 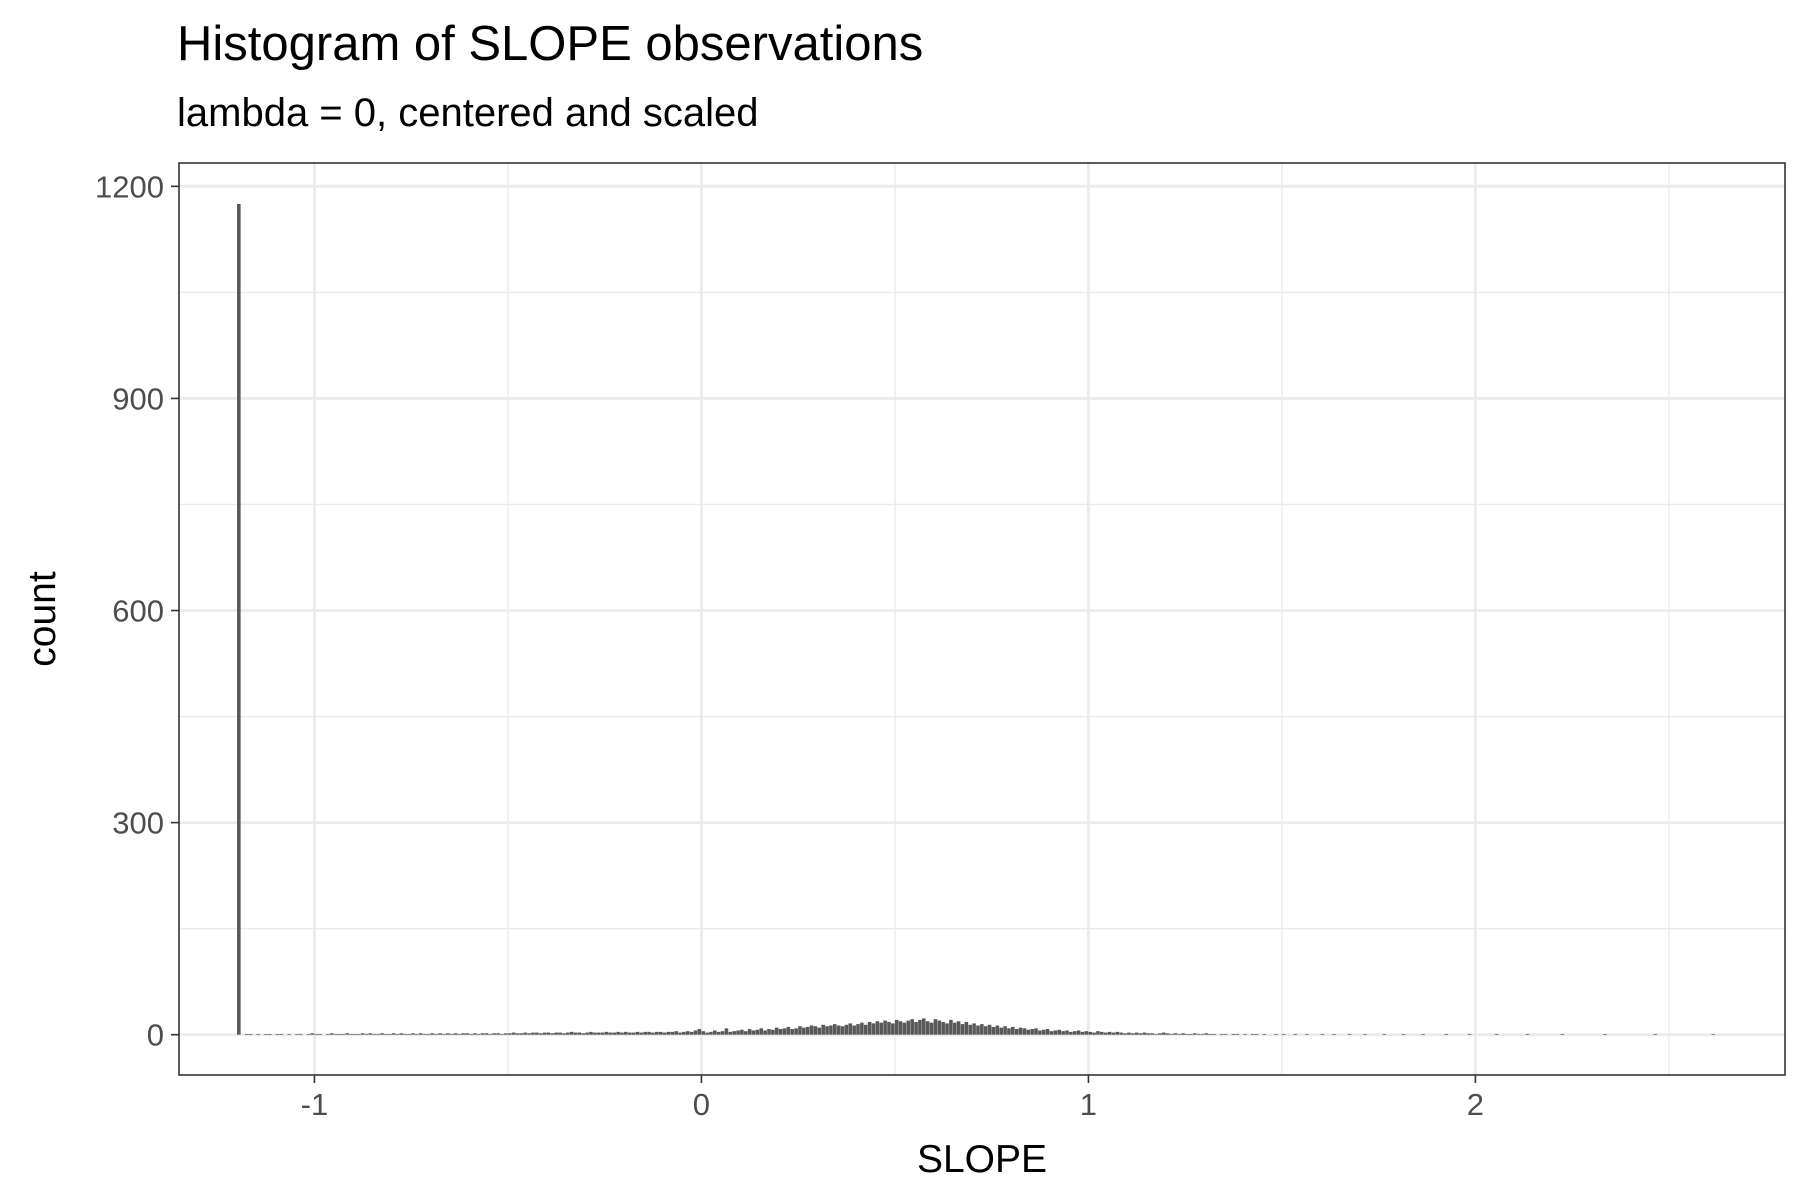 I want to click on y-tick-label: 0, so click(x=155, y=1035).